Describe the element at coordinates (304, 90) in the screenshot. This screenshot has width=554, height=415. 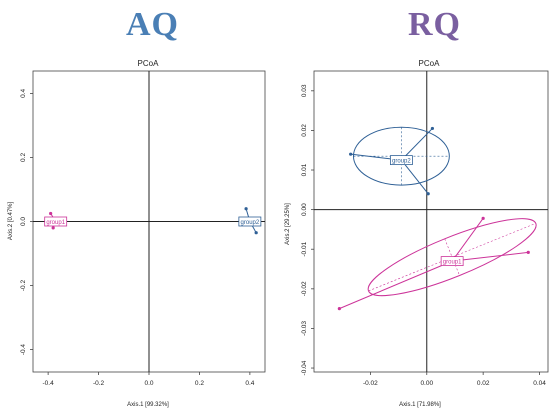
I see `rq-y-tick-label: 0.03` at that location.